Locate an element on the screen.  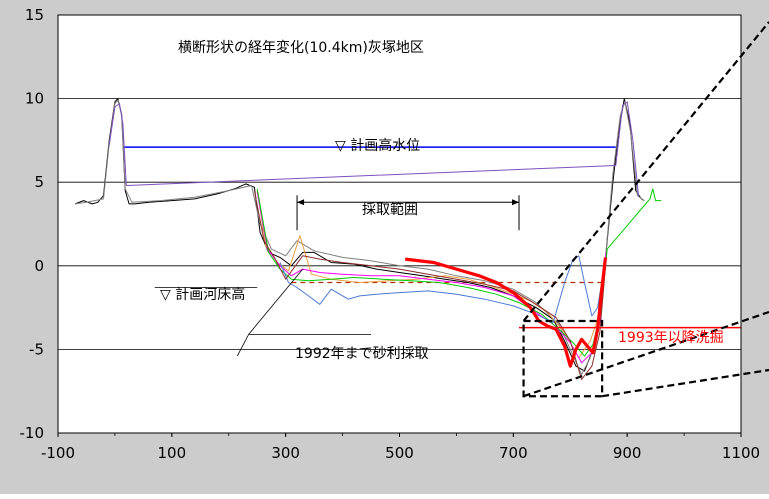
range-arrow-left is located at coordinates (301, 202).